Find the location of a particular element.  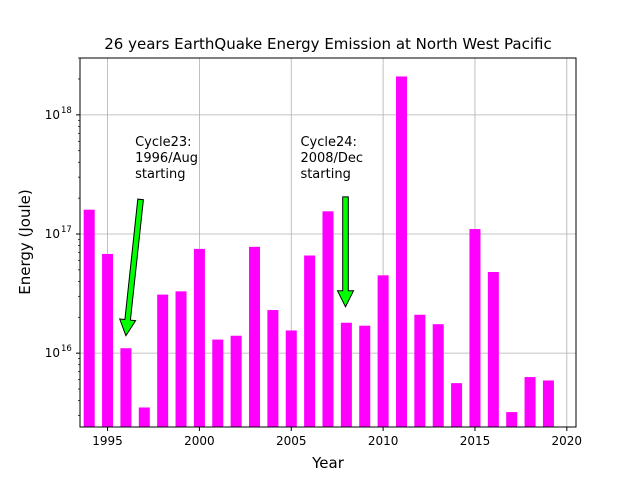

bar-1994 is located at coordinates (89, 318).